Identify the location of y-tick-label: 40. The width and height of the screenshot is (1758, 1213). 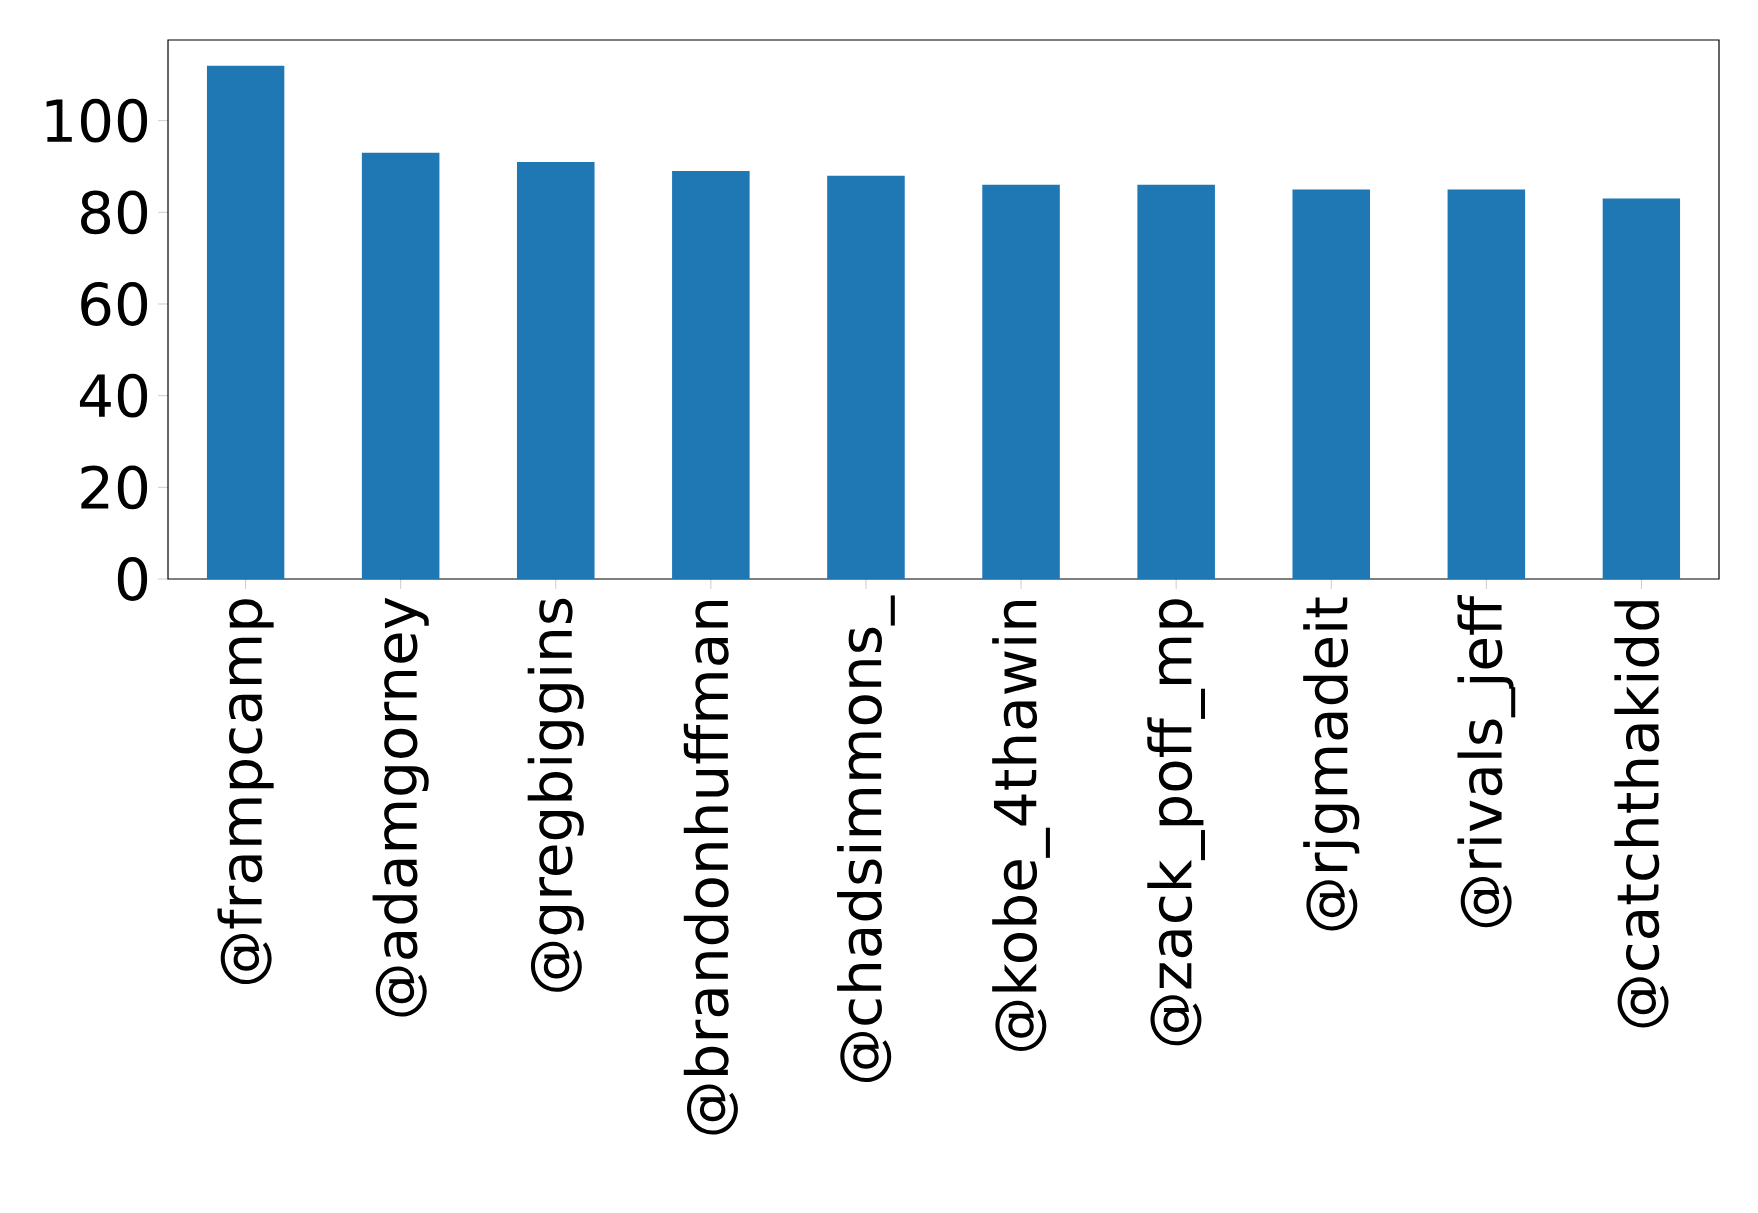
(113, 395).